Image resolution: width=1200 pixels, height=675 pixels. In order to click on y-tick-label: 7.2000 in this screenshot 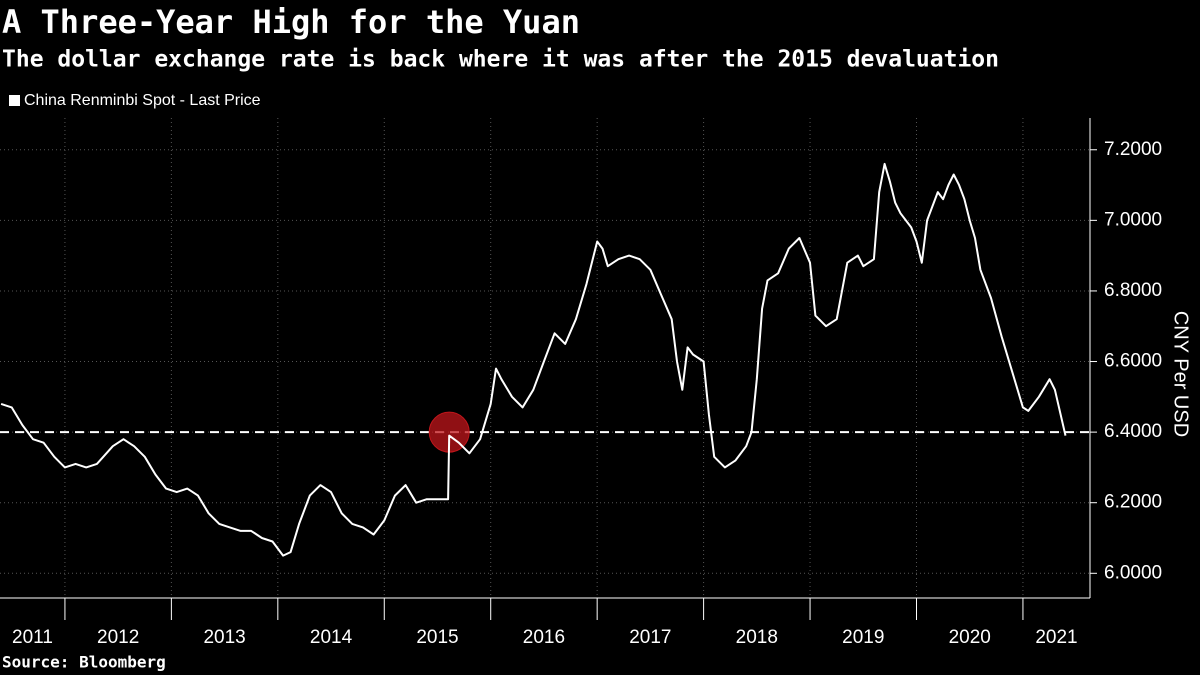, I will do `click(1133, 149)`.